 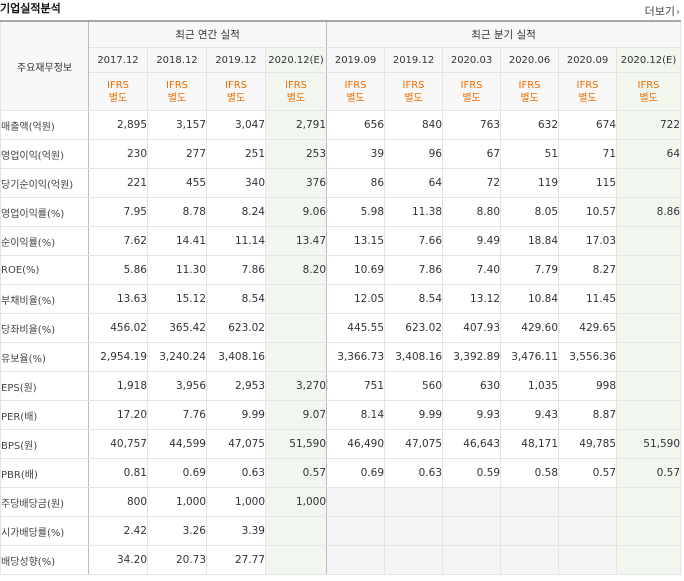 What do you see at coordinates (118, 444) in the screenshot?
I see `table-cell: 40,757` at bounding box center [118, 444].